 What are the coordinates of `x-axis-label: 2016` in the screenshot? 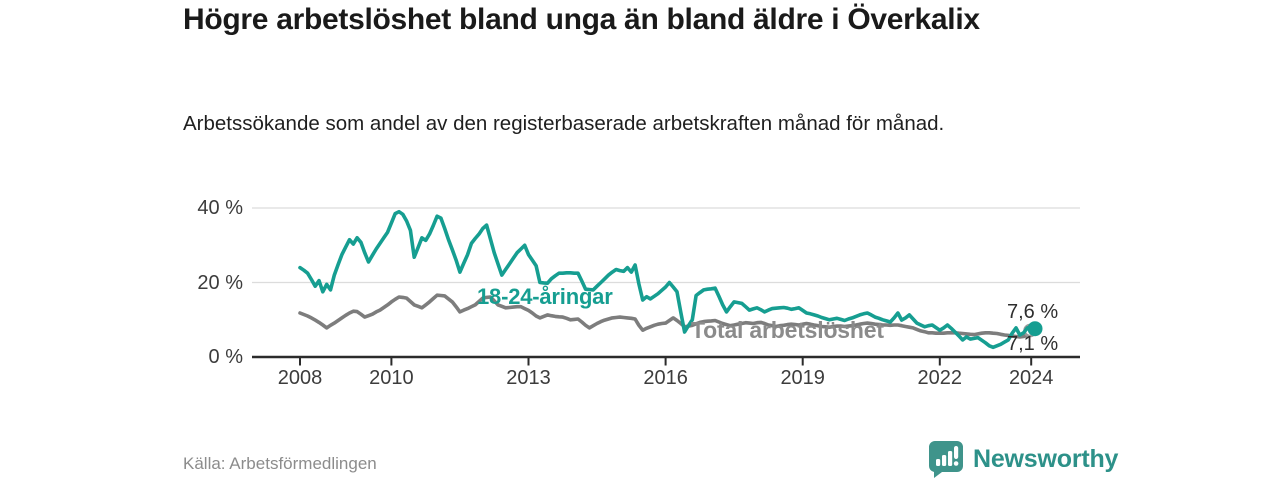 It's located at (665, 378).